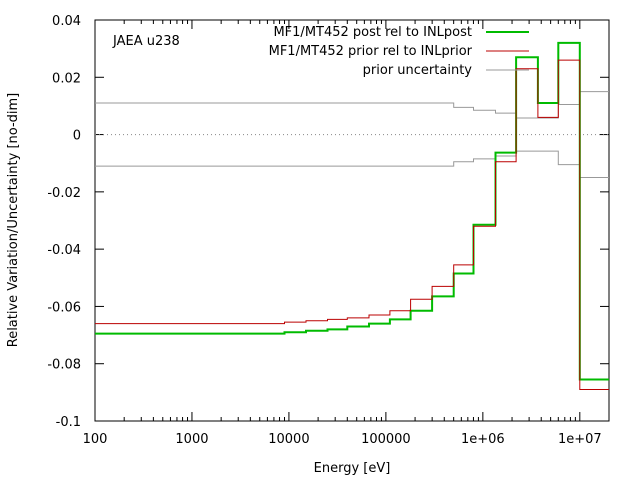 Image resolution: width=640 pixels, height=480 pixels. Describe the element at coordinates (95, 439) in the screenshot. I see `x-tick-label: 100` at that location.